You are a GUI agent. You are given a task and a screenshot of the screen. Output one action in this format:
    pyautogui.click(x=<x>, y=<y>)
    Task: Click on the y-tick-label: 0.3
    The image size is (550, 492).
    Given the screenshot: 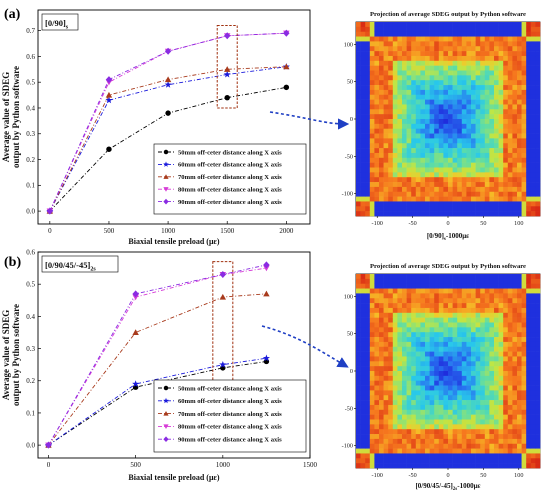 What is the action you would take?
    pyautogui.click(x=30, y=349)
    